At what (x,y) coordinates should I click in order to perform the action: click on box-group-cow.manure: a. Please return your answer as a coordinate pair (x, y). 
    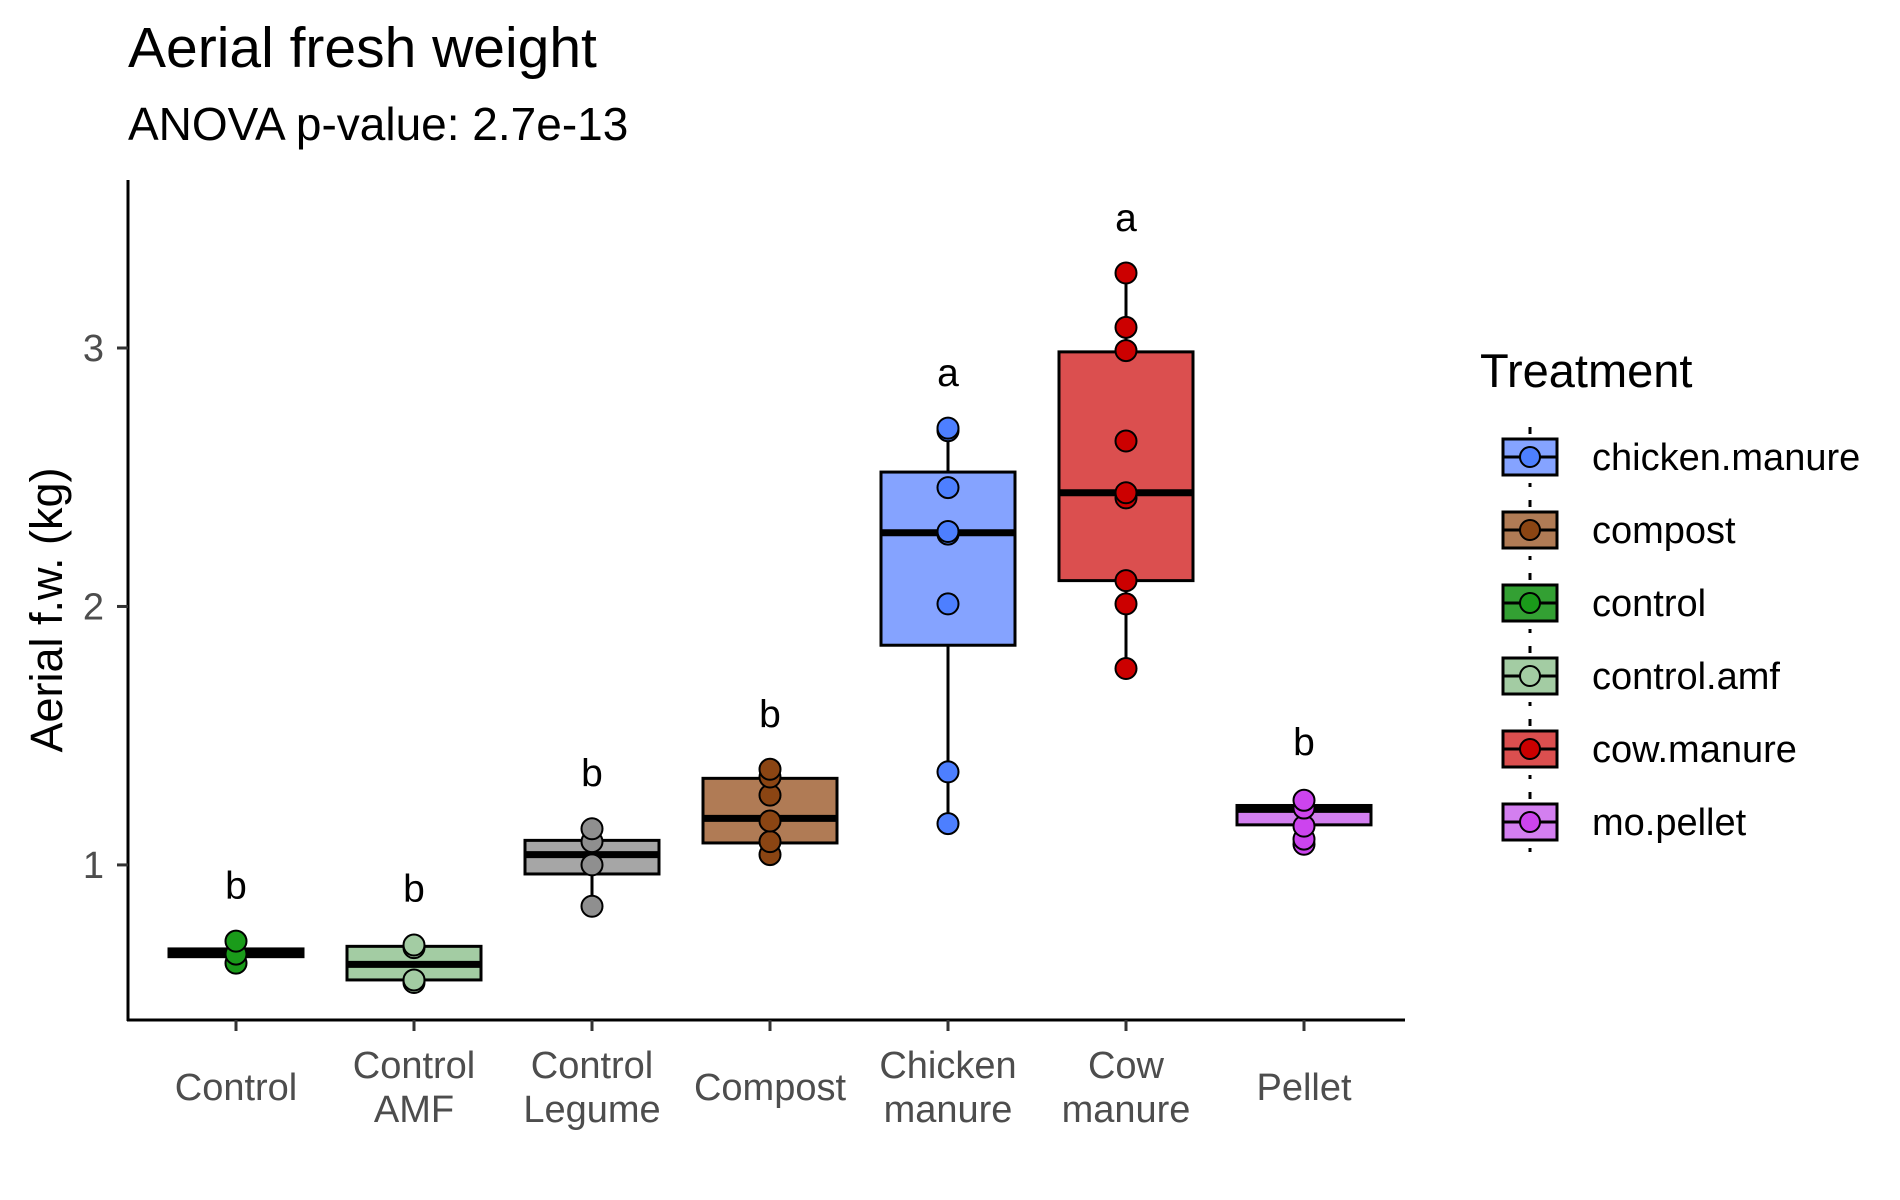
    Looking at the image, I should click on (1126, 438).